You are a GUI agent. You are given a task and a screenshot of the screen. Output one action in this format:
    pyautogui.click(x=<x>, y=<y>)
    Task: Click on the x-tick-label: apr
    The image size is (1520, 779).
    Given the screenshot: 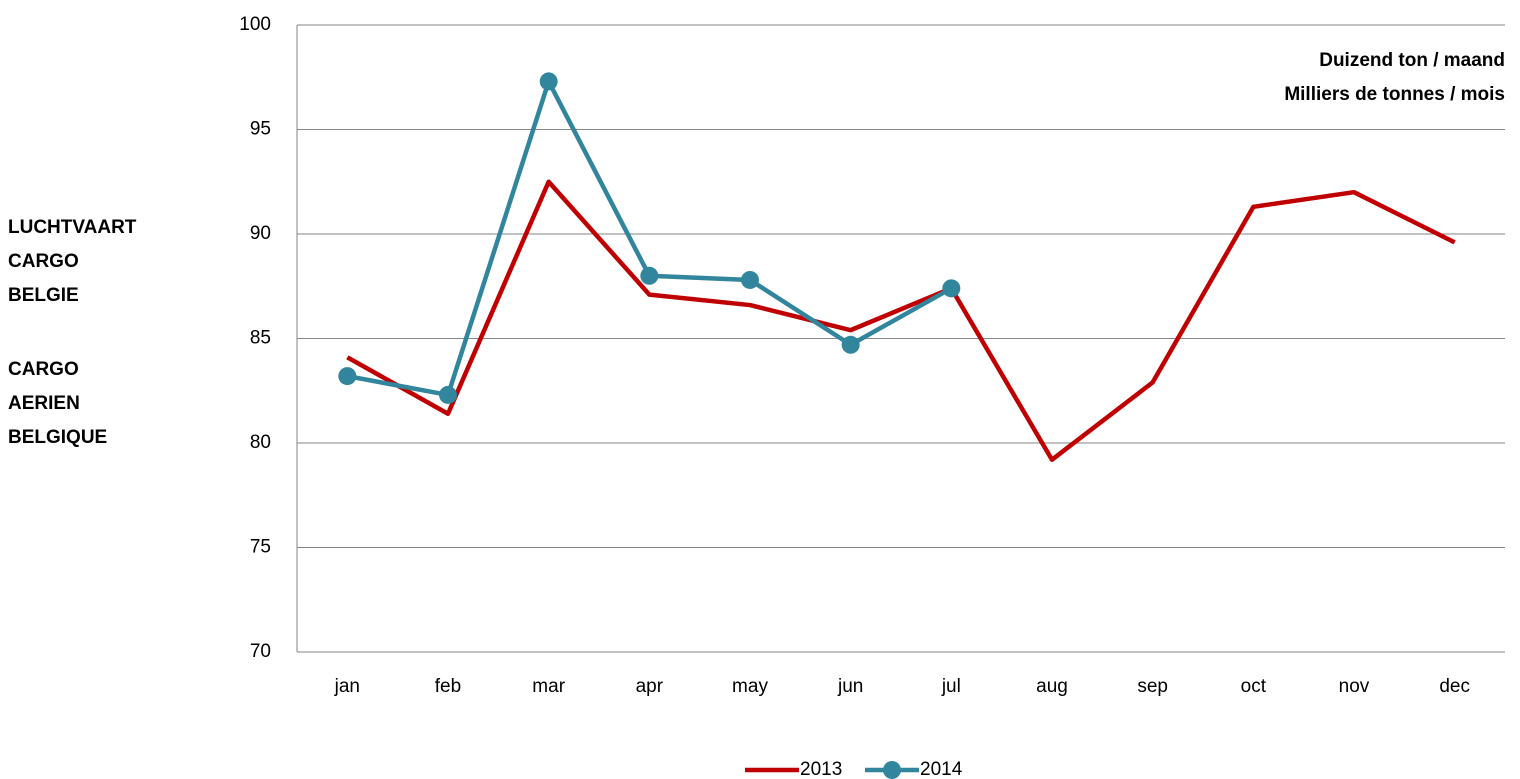 What is the action you would take?
    pyautogui.click(x=650, y=686)
    